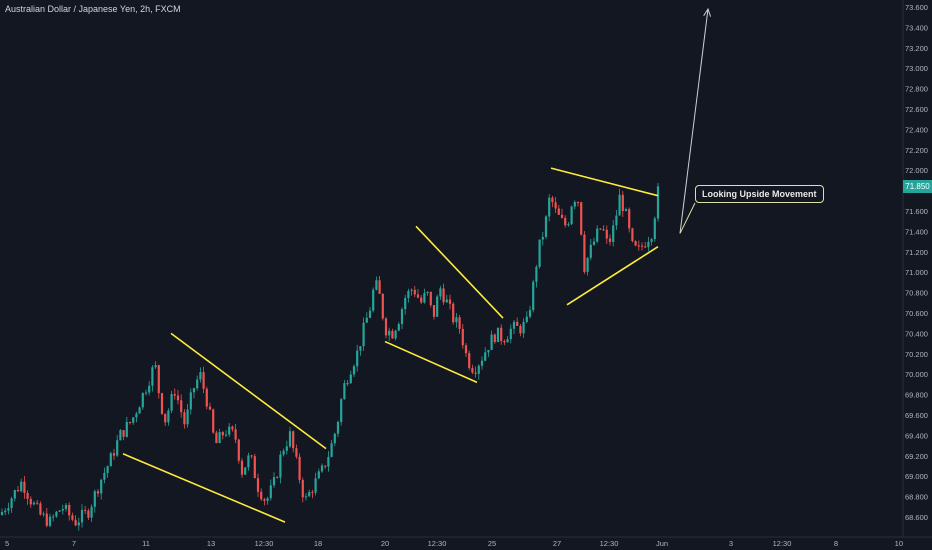 The height and width of the screenshot is (550, 932). I want to click on x-tick-label: 5, so click(7, 543).